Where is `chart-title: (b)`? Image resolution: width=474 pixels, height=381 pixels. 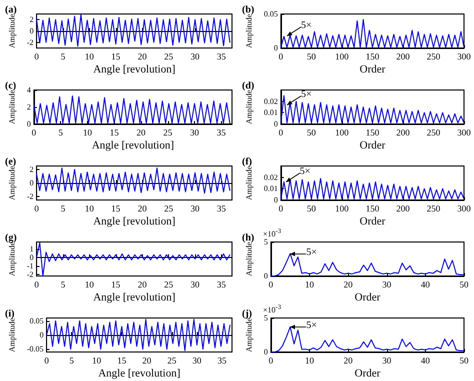 chart-title: (b) is located at coordinates (248, 10).